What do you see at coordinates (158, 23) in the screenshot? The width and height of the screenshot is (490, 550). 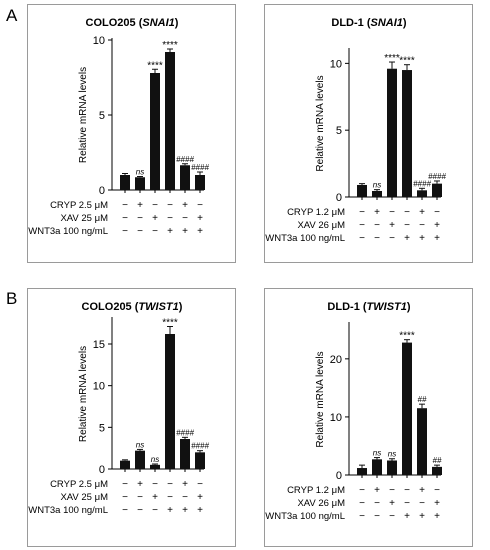 I see `chart-title-gene: SNAI1` at bounding box center [158, 23].